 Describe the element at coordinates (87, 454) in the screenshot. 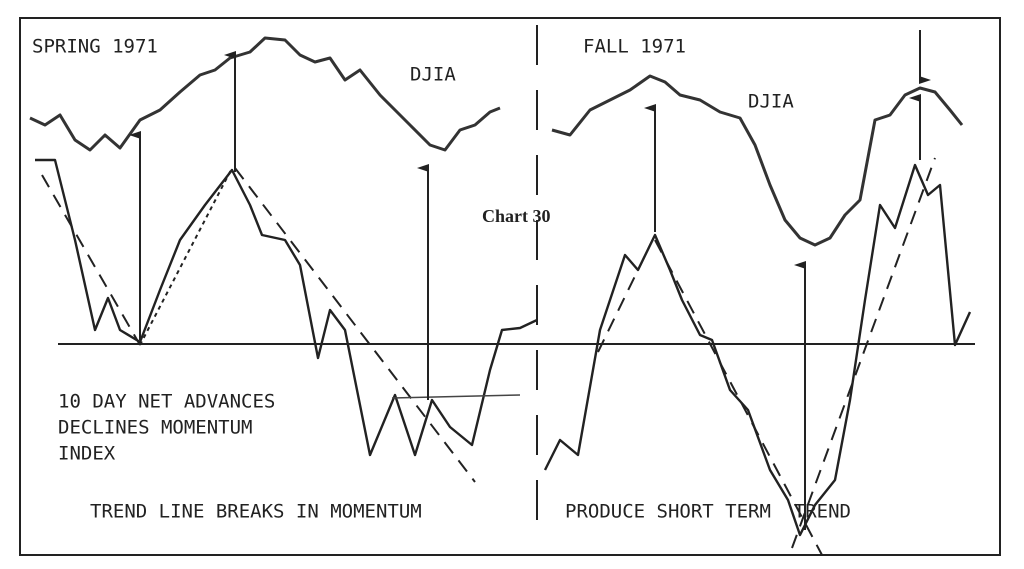

I see `momentum-label: INDEX` at that location.